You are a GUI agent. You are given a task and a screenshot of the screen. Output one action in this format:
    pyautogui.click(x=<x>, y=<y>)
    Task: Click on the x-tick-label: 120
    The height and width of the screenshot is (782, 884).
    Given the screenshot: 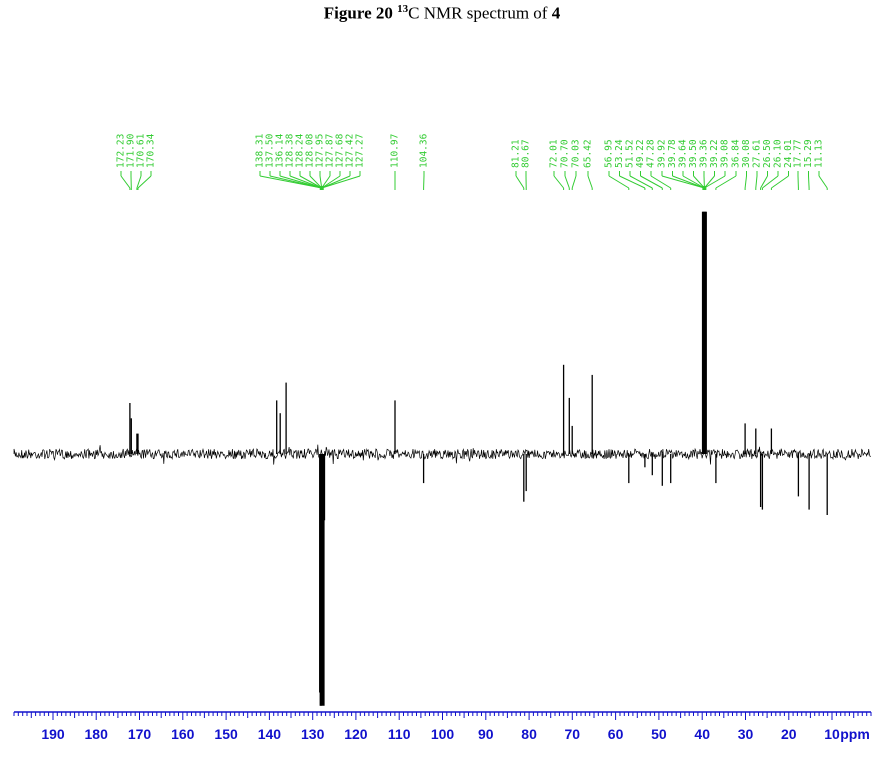 What is the action you would take?
    pyautogui.click(x=356, y=734)
    